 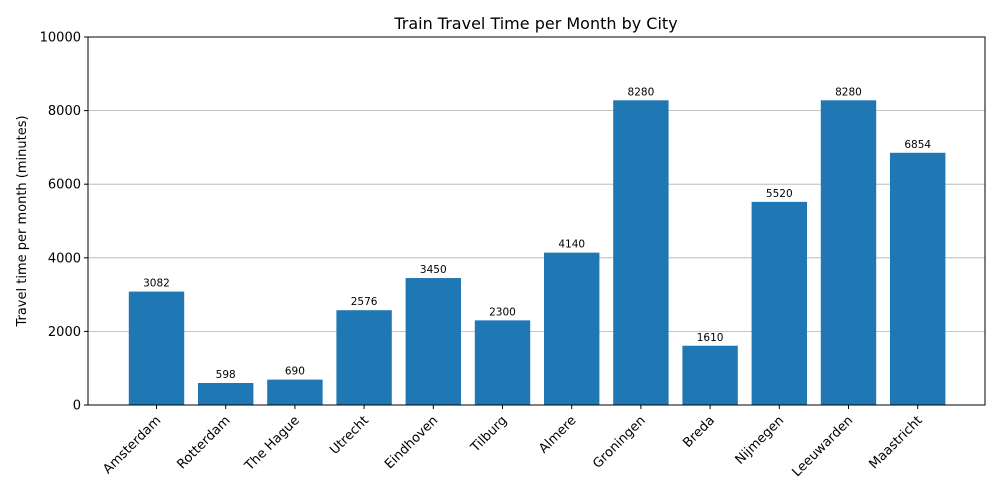 What do you see at coordinates (22, 221) in the screenshot?
I see `y-axis-label: Travel time per month (minutes)` at bounding box center [22, 221].